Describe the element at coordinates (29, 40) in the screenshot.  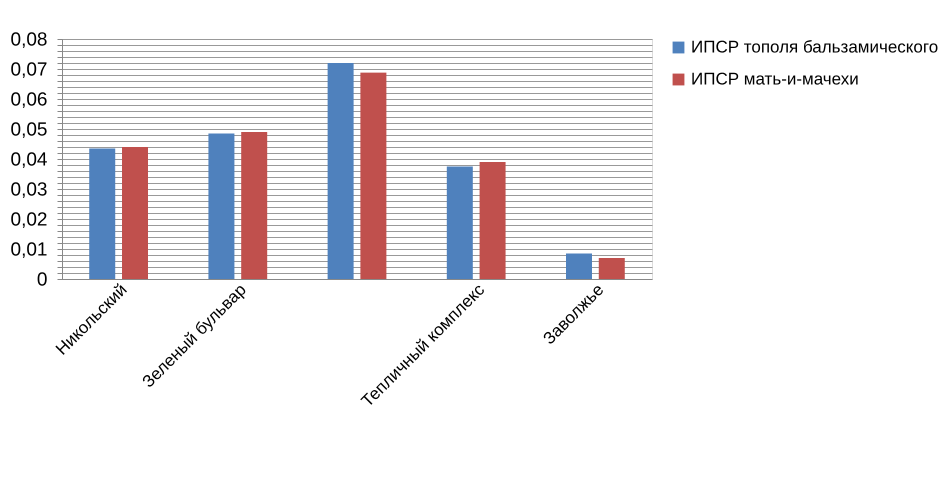
I see `y-tick-label: 0,08` at that location.